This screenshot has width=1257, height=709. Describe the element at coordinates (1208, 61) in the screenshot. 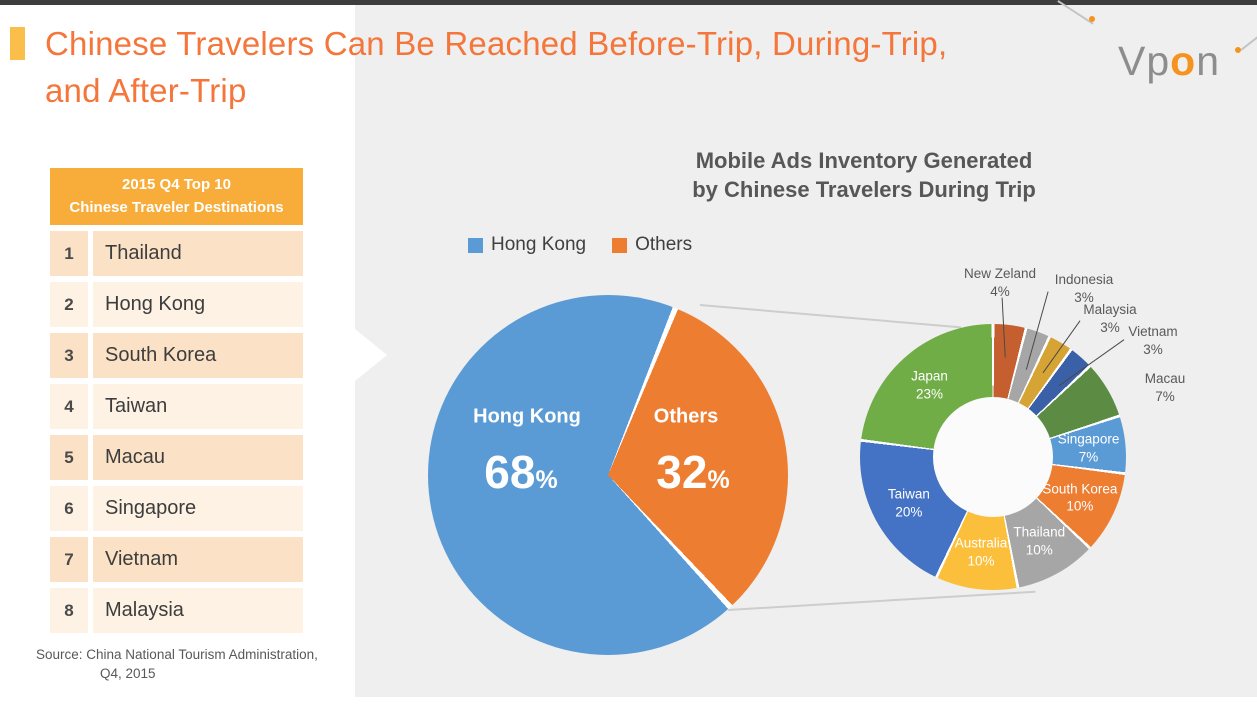

I see `logo-text-suffix: n` at that location.